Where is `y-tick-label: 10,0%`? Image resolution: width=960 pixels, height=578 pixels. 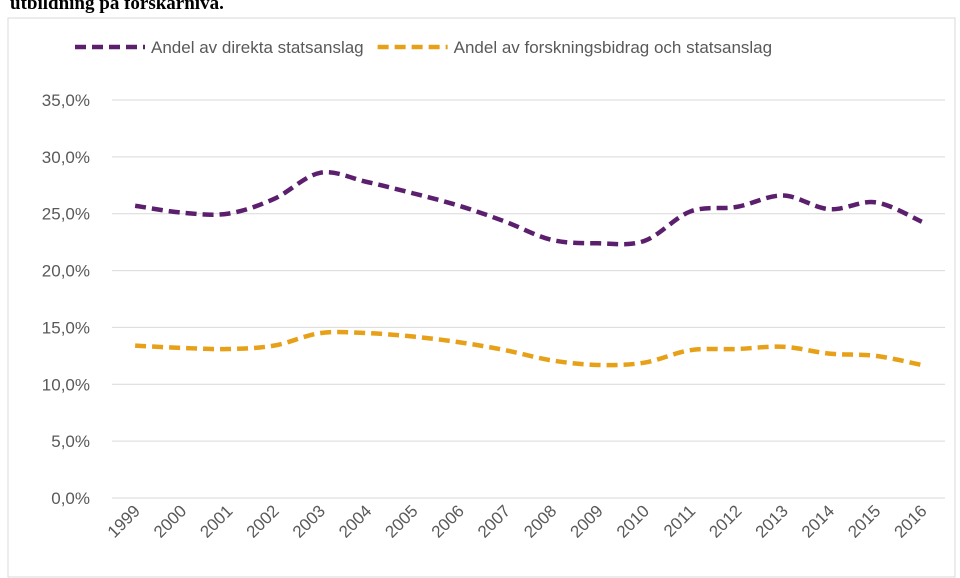
y-tick-label: 10,0% is located at coordinates (66, 384).